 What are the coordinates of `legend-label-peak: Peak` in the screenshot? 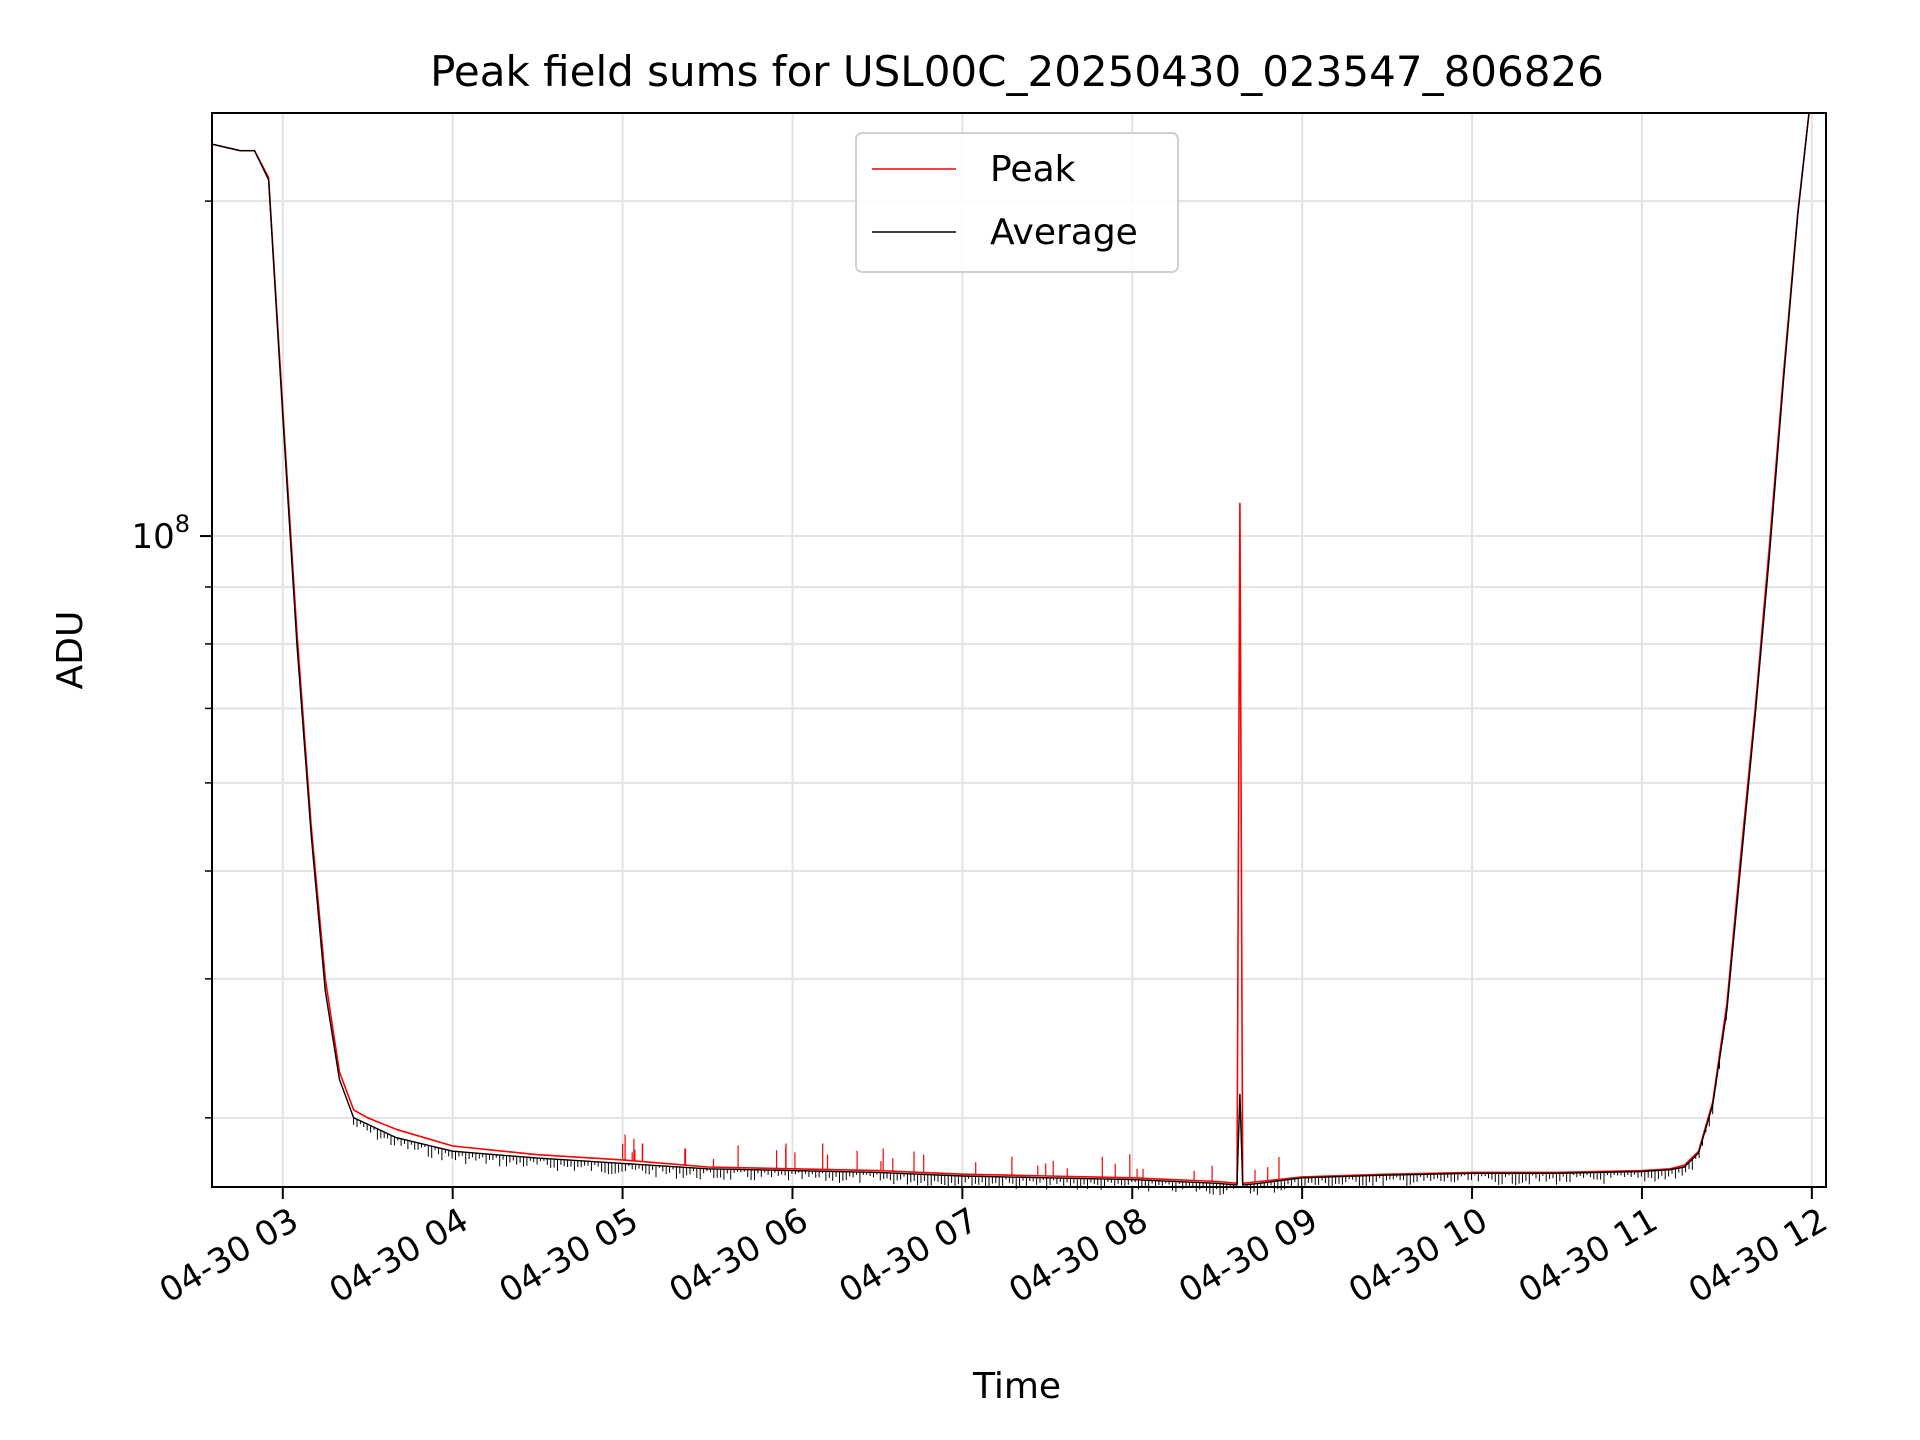 It's located at (1033, 169).